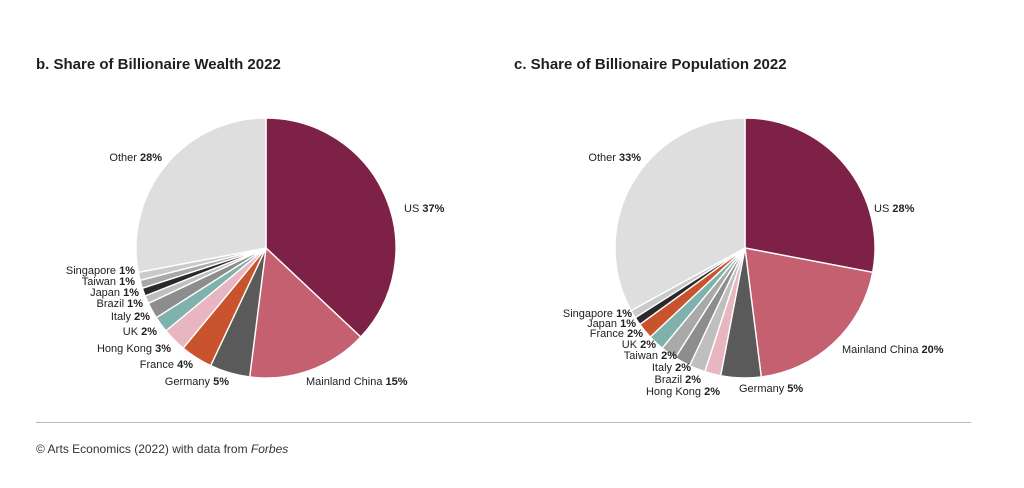 This screenshot has height=488, width=1024. I want to click on slice-label-brazil: Brazil 2%, so click(678, 380).